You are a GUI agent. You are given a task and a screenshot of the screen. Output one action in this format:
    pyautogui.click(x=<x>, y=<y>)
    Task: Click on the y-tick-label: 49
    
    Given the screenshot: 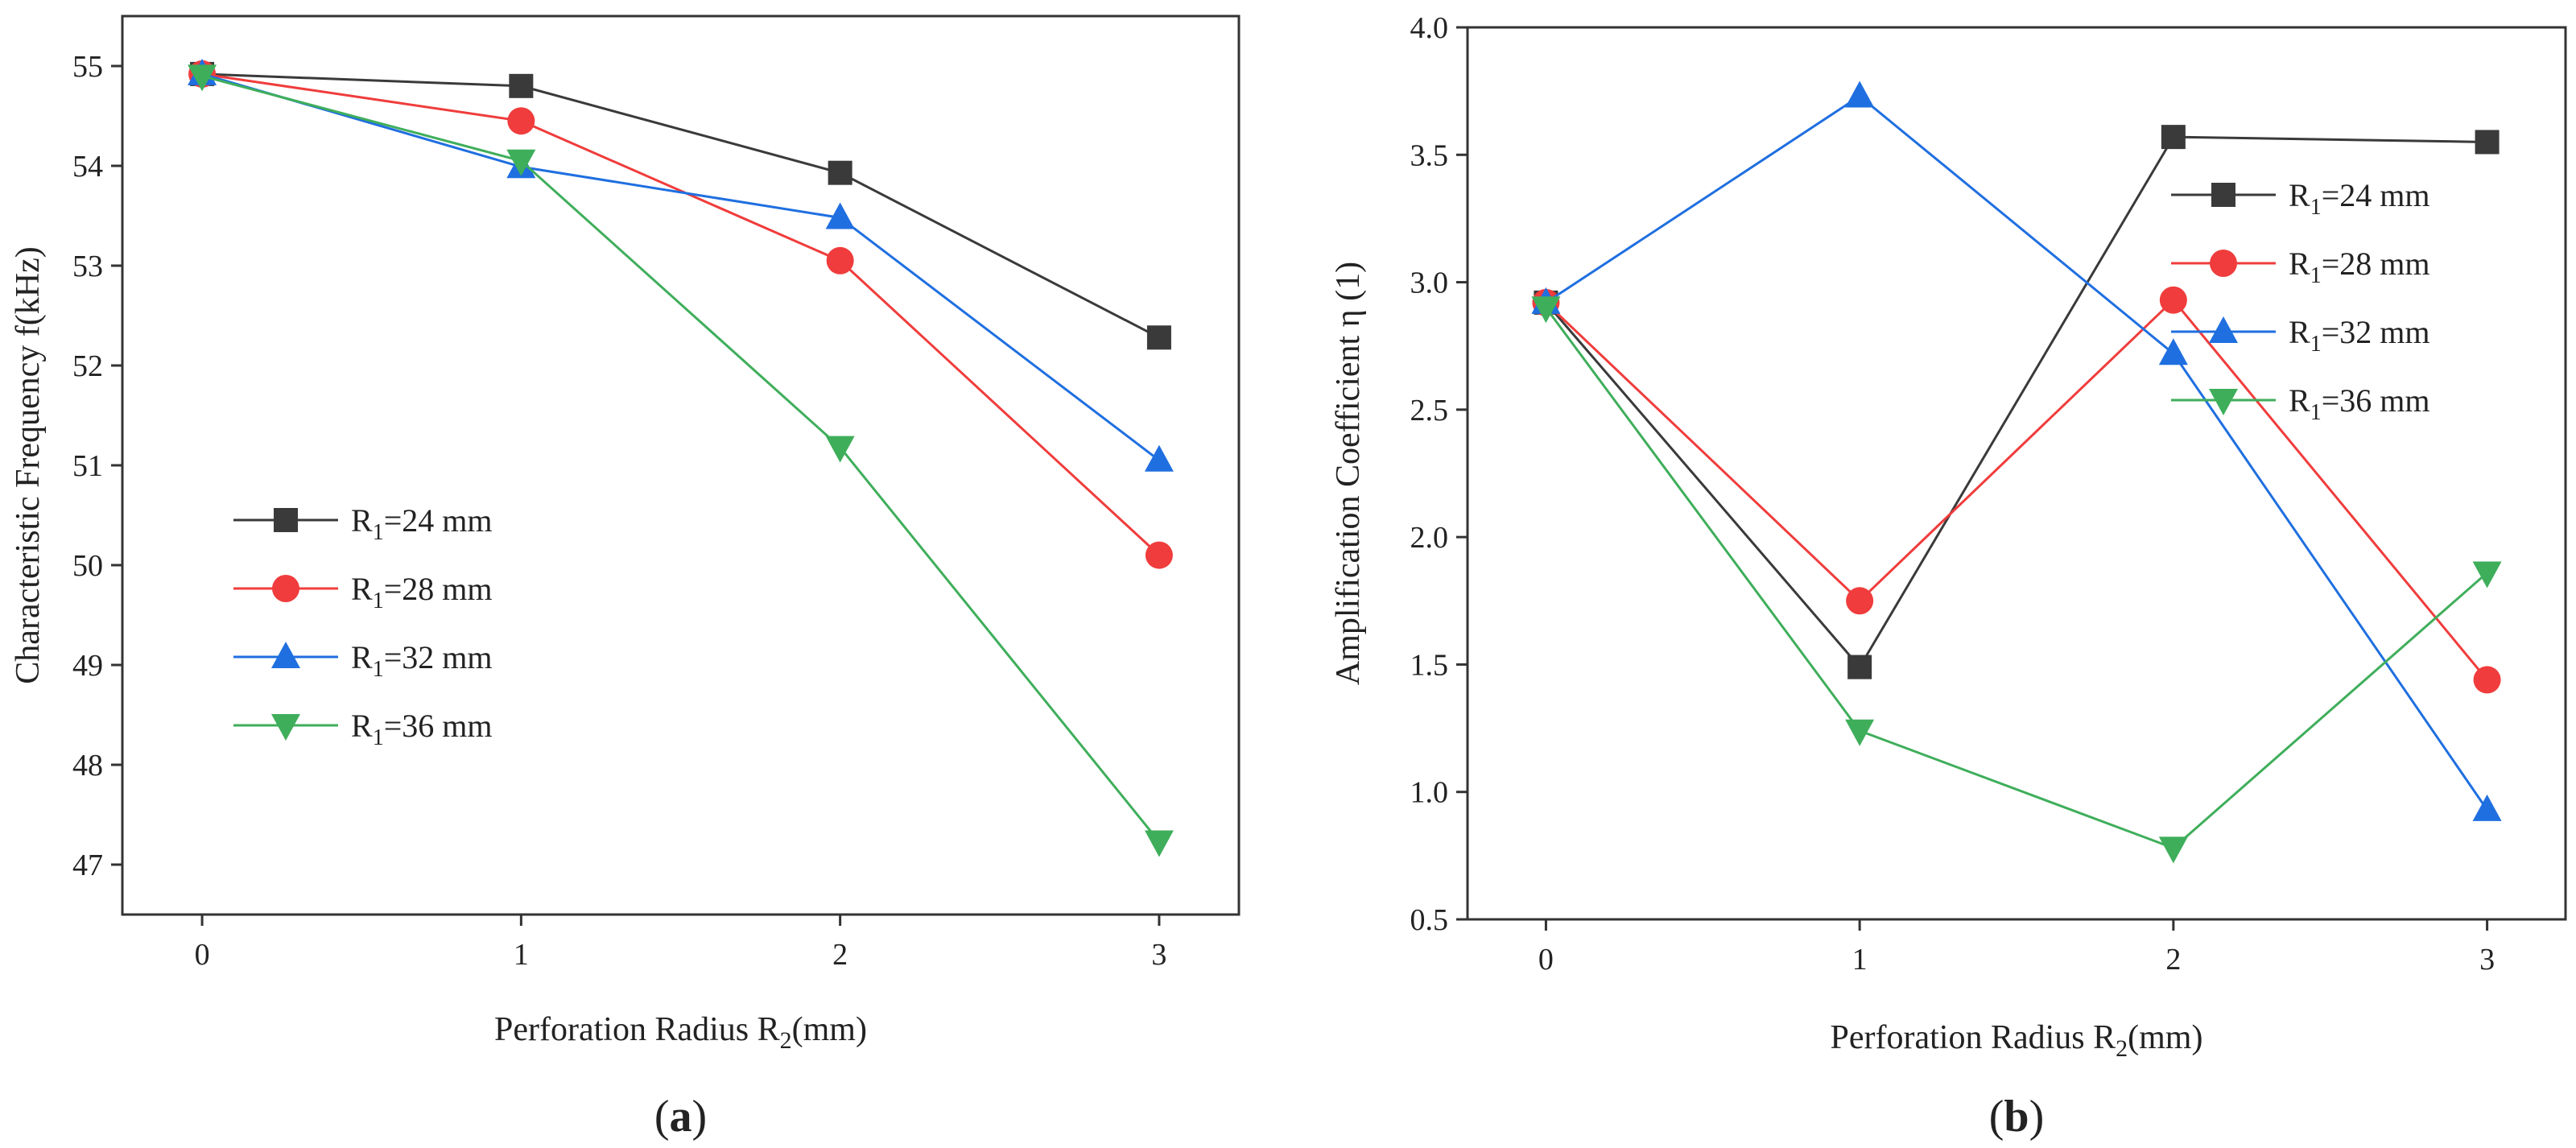 What is the action you would take?
    pyautogui.click(x=87, y=666)
    